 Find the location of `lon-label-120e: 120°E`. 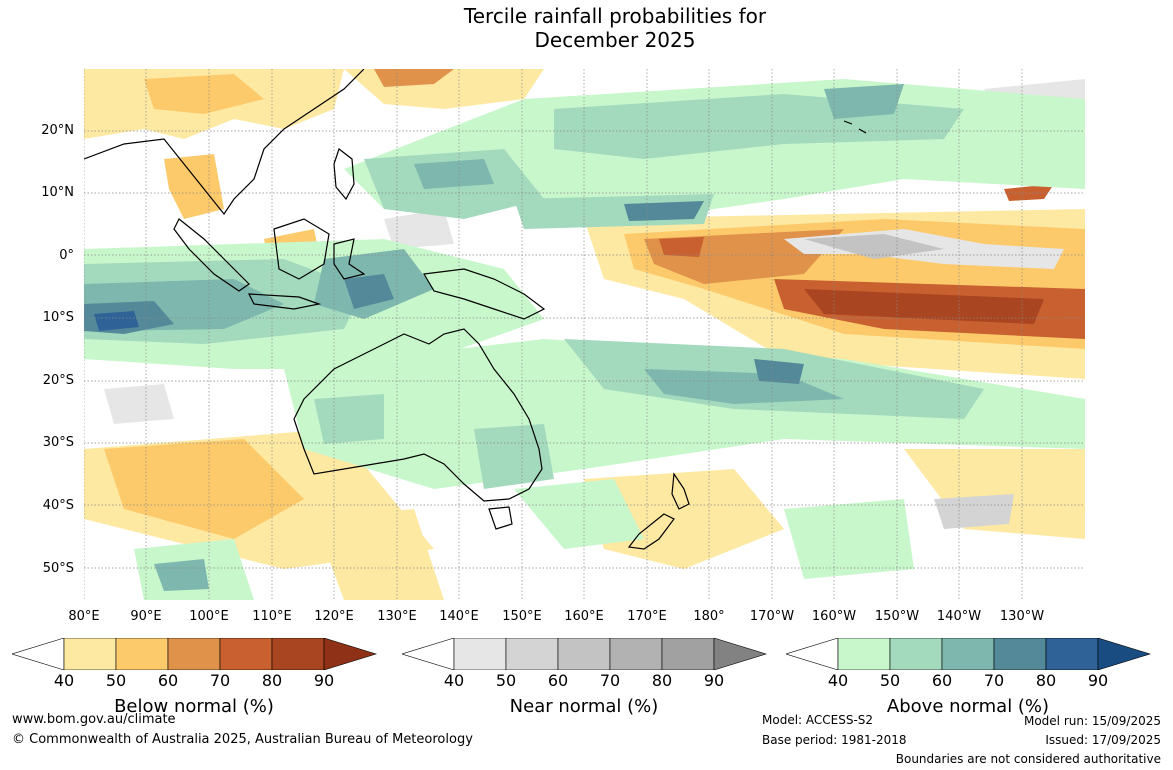

lon-label-120e: 120°E is located at coordinates (334, 616).